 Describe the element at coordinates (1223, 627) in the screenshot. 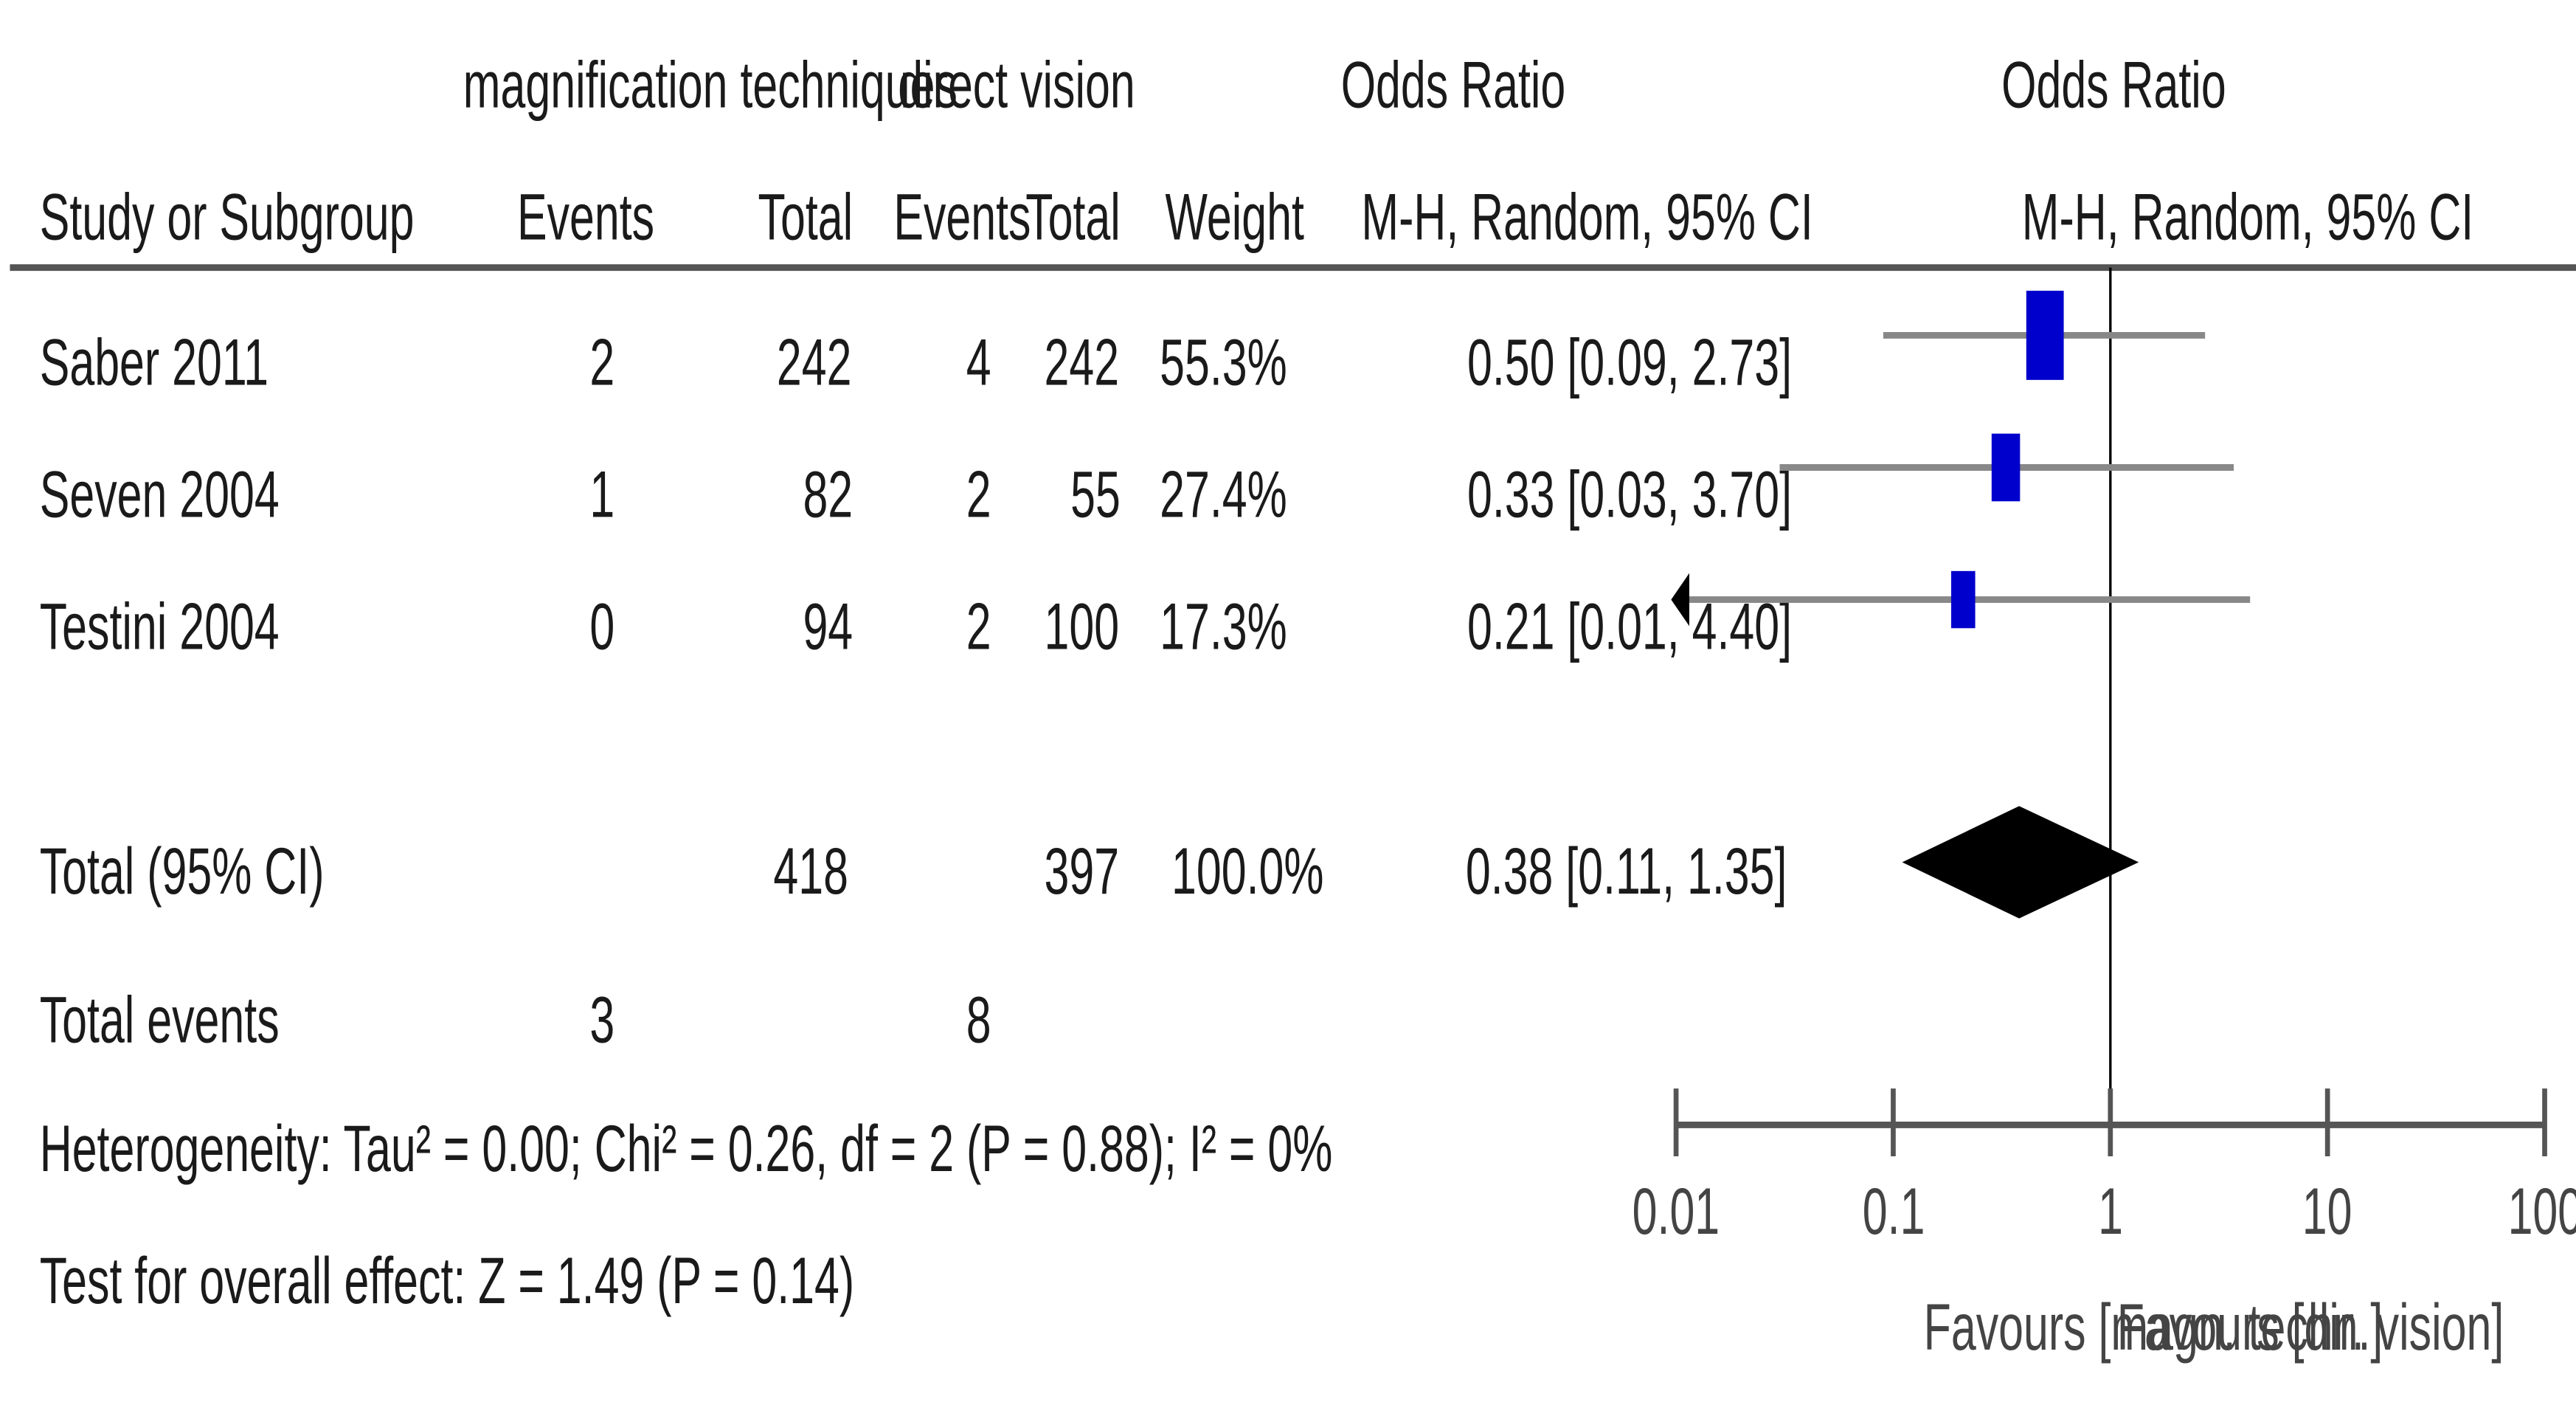

I see `weight-value: 17.3%` at that location.